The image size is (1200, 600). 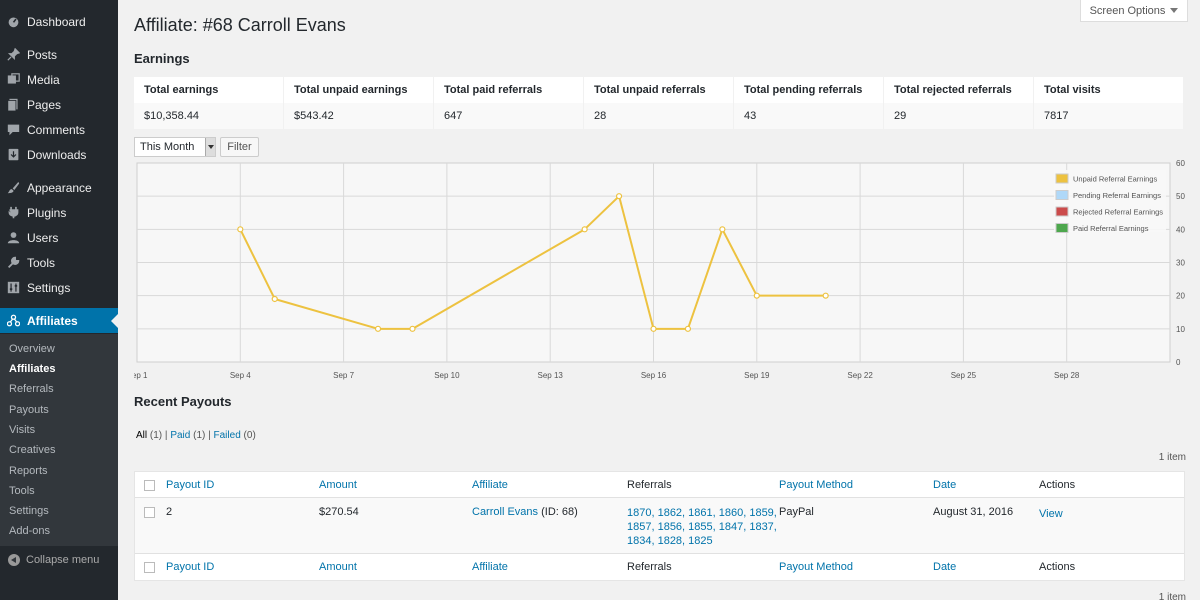 What do you see at coordinates (359, 90) in the screenshot?
I see `stats-header-cell: Total unpaid earnings` at bounding box center [359, 90].